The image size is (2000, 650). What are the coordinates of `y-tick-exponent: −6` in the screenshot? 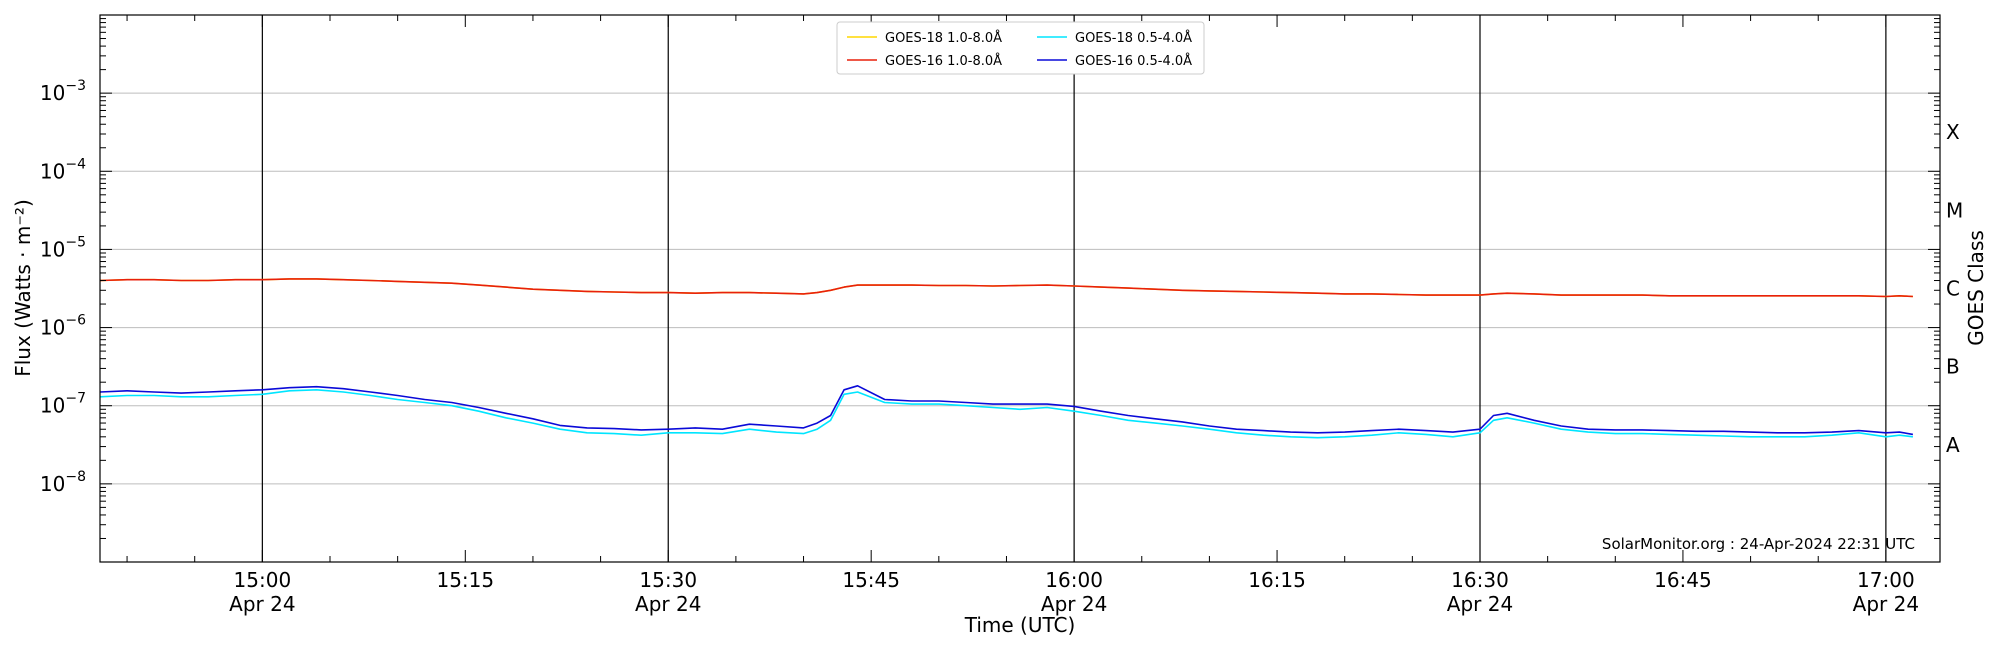 It's located at (75, 321).